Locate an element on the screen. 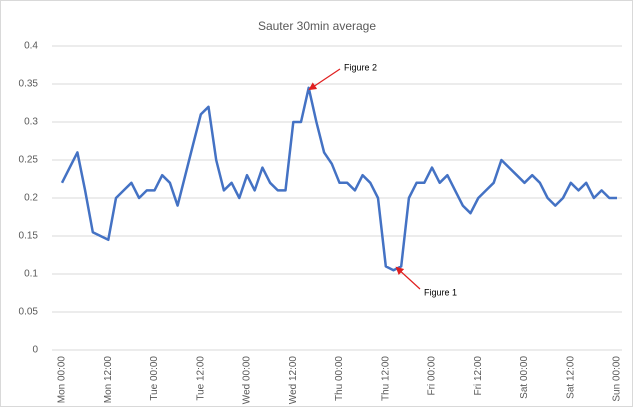  y-tick-label: 0.25 is located at coordinates (29, 160).